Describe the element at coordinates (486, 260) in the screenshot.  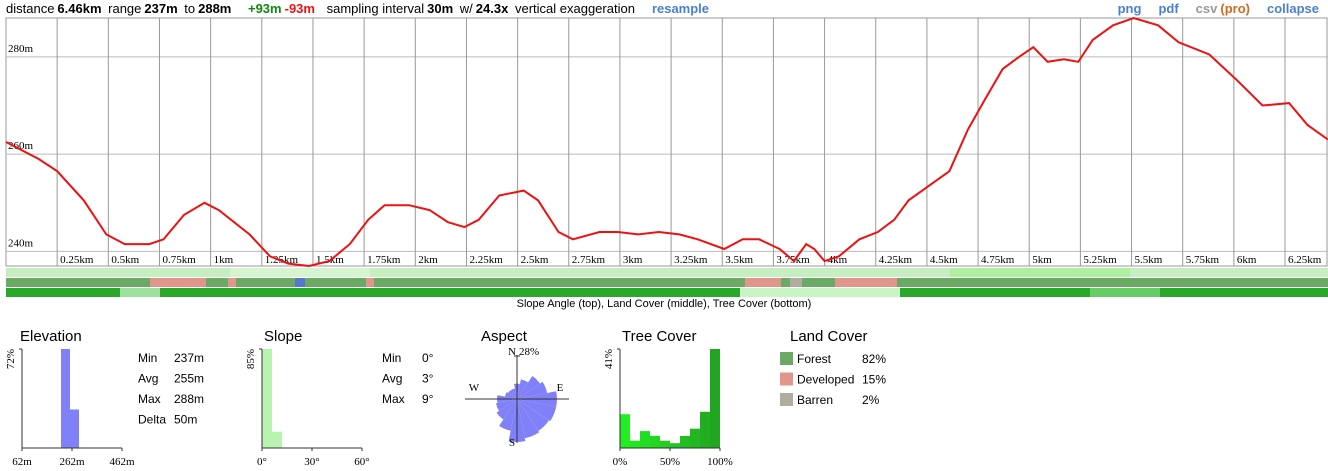
I see `x-tick-label: 2.25km` at that location.